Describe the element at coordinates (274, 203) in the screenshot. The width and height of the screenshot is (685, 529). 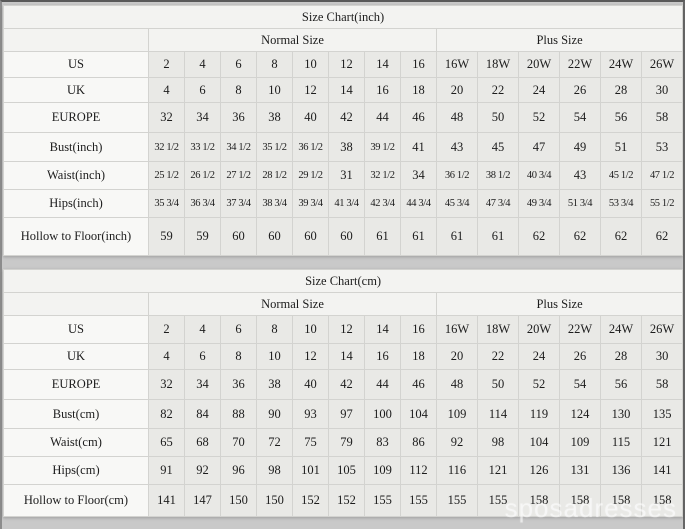
I see `size-value-cell: 38 3/4` at that location.